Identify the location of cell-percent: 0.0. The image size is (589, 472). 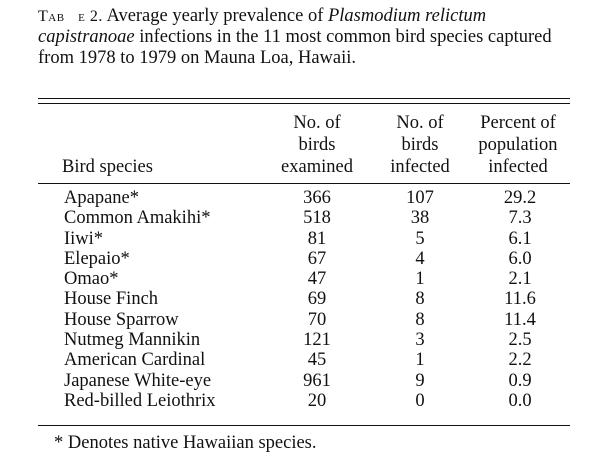
(520, 400).